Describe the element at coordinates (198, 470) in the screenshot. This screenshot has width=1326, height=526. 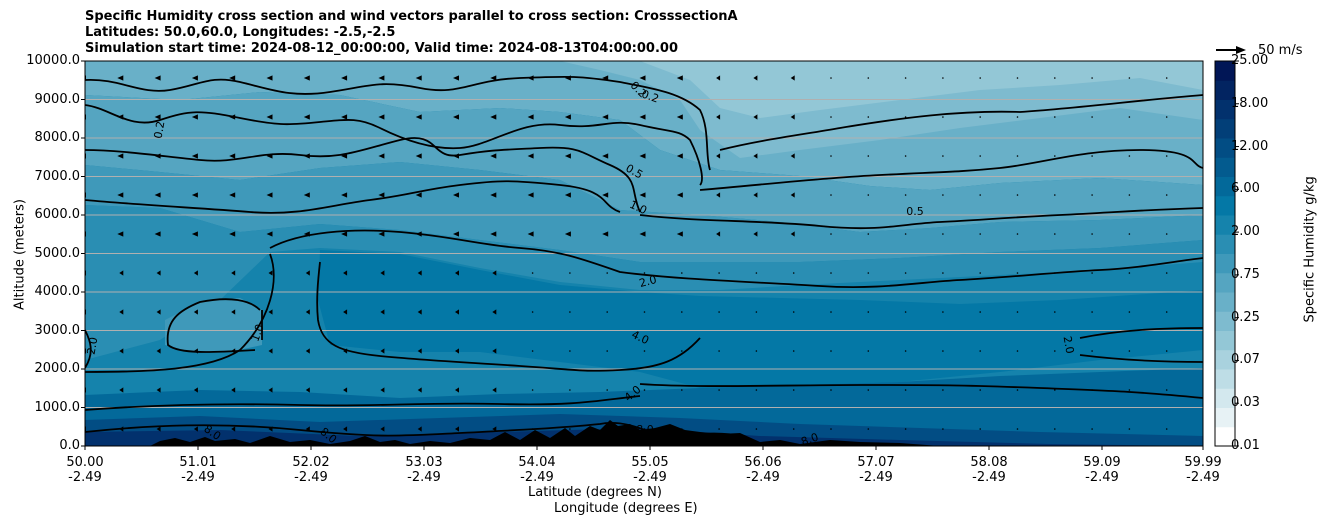
I see `x-tick-label: 51.01 -2.49` at that location.